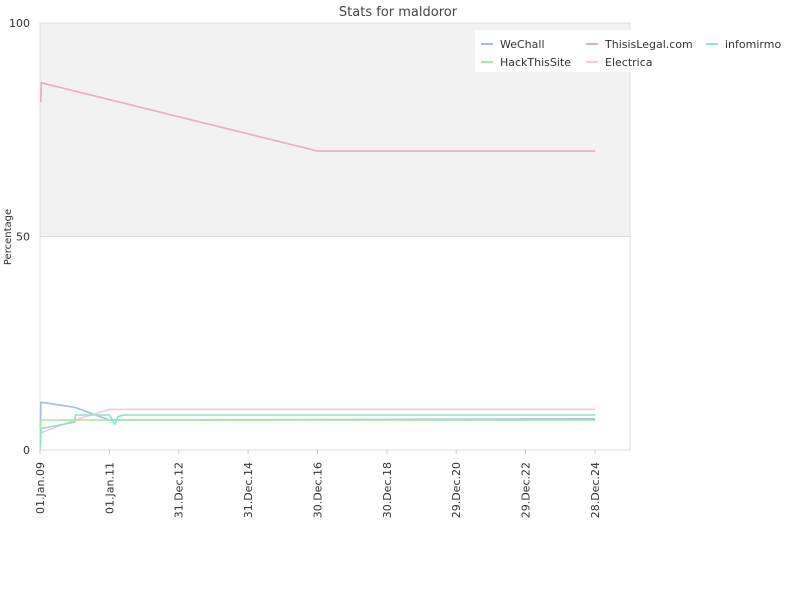 Image resolution: width=800 pixels, height=600 pixels. I want to click on x-tick-label: 31.Dec.12, so click(179, 490).